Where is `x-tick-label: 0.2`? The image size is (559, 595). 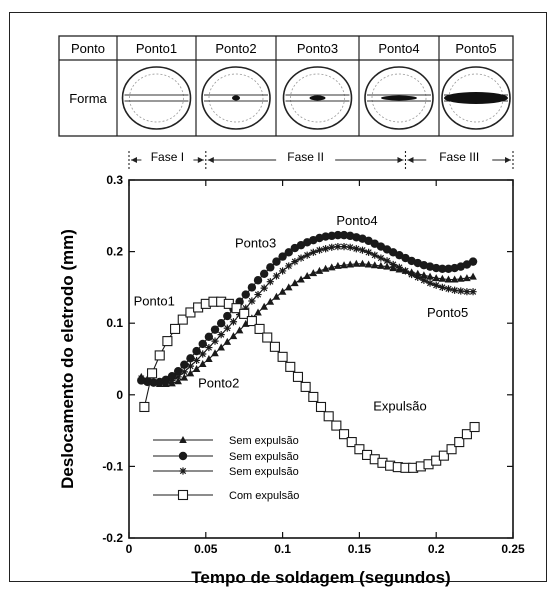
x-tick-label: 0.2 is located at coordinates (436, 549).